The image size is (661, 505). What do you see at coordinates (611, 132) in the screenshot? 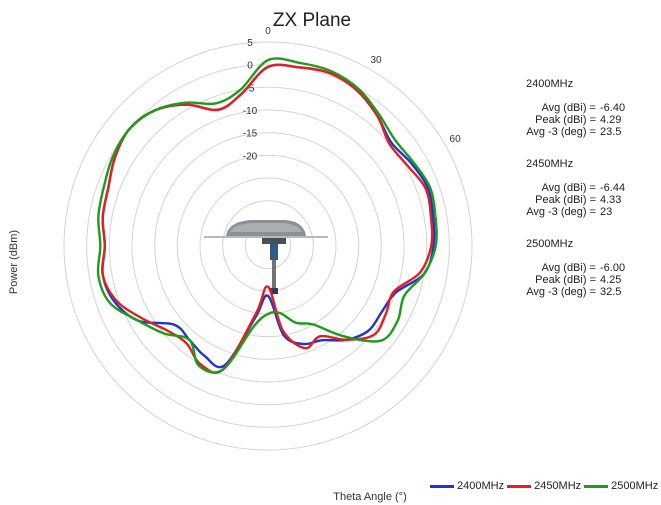
I see `stat-value: 23.5` at bounding box center [611, 132].